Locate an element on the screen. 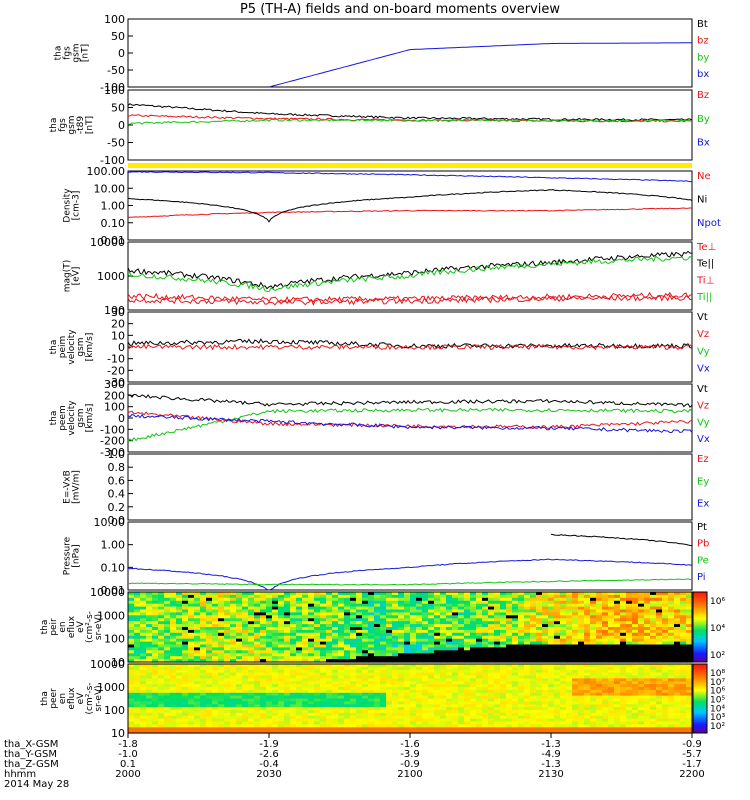 This screenshot has width=750, height=800. legend-entry: Ne is located at coordinates (704, 176).